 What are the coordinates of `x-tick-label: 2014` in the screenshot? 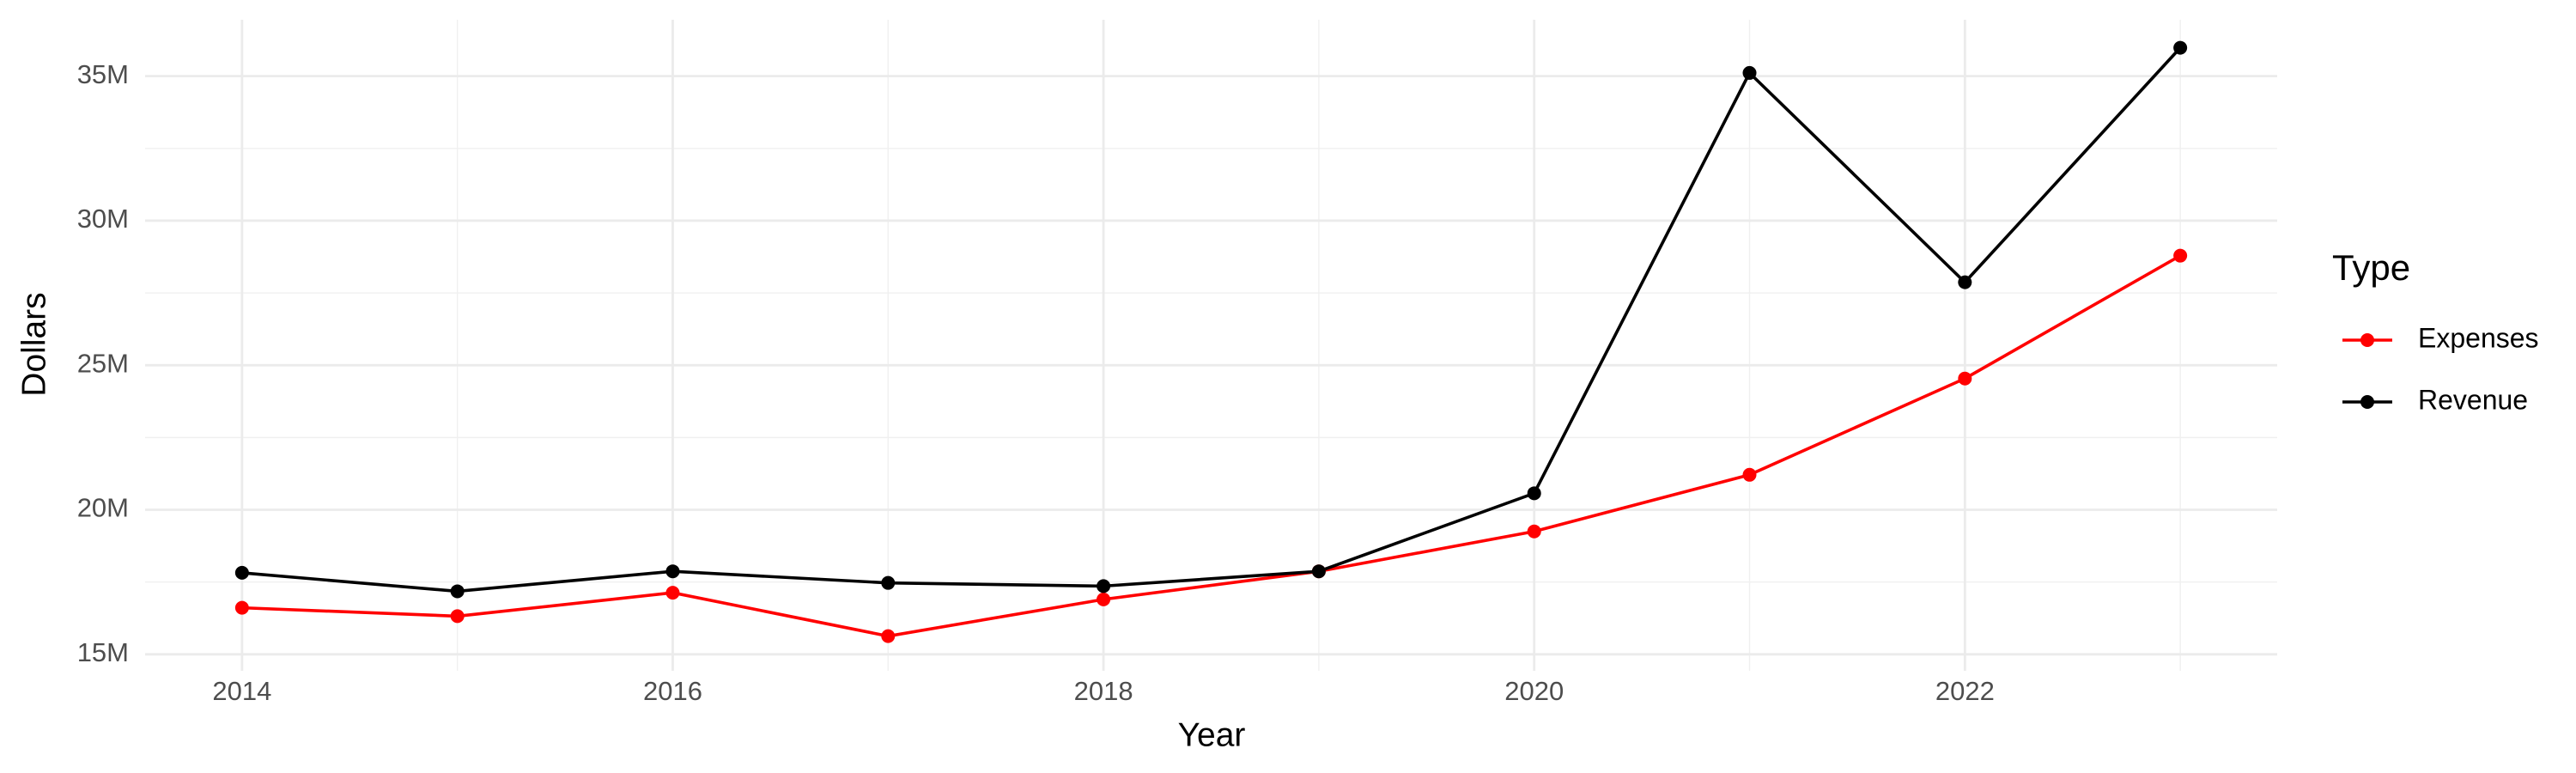 It's located at (241, 691).